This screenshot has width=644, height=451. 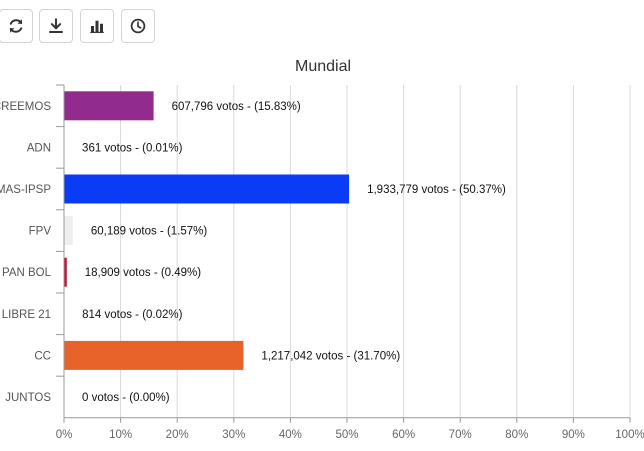 I want to click on category-label: MAS-IPSP, so click(x=25, y=190).